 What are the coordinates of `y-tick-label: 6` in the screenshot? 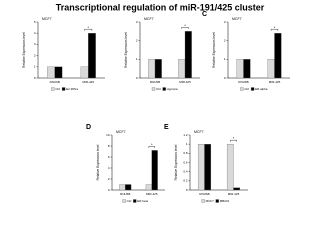 It's located at (109, 157).